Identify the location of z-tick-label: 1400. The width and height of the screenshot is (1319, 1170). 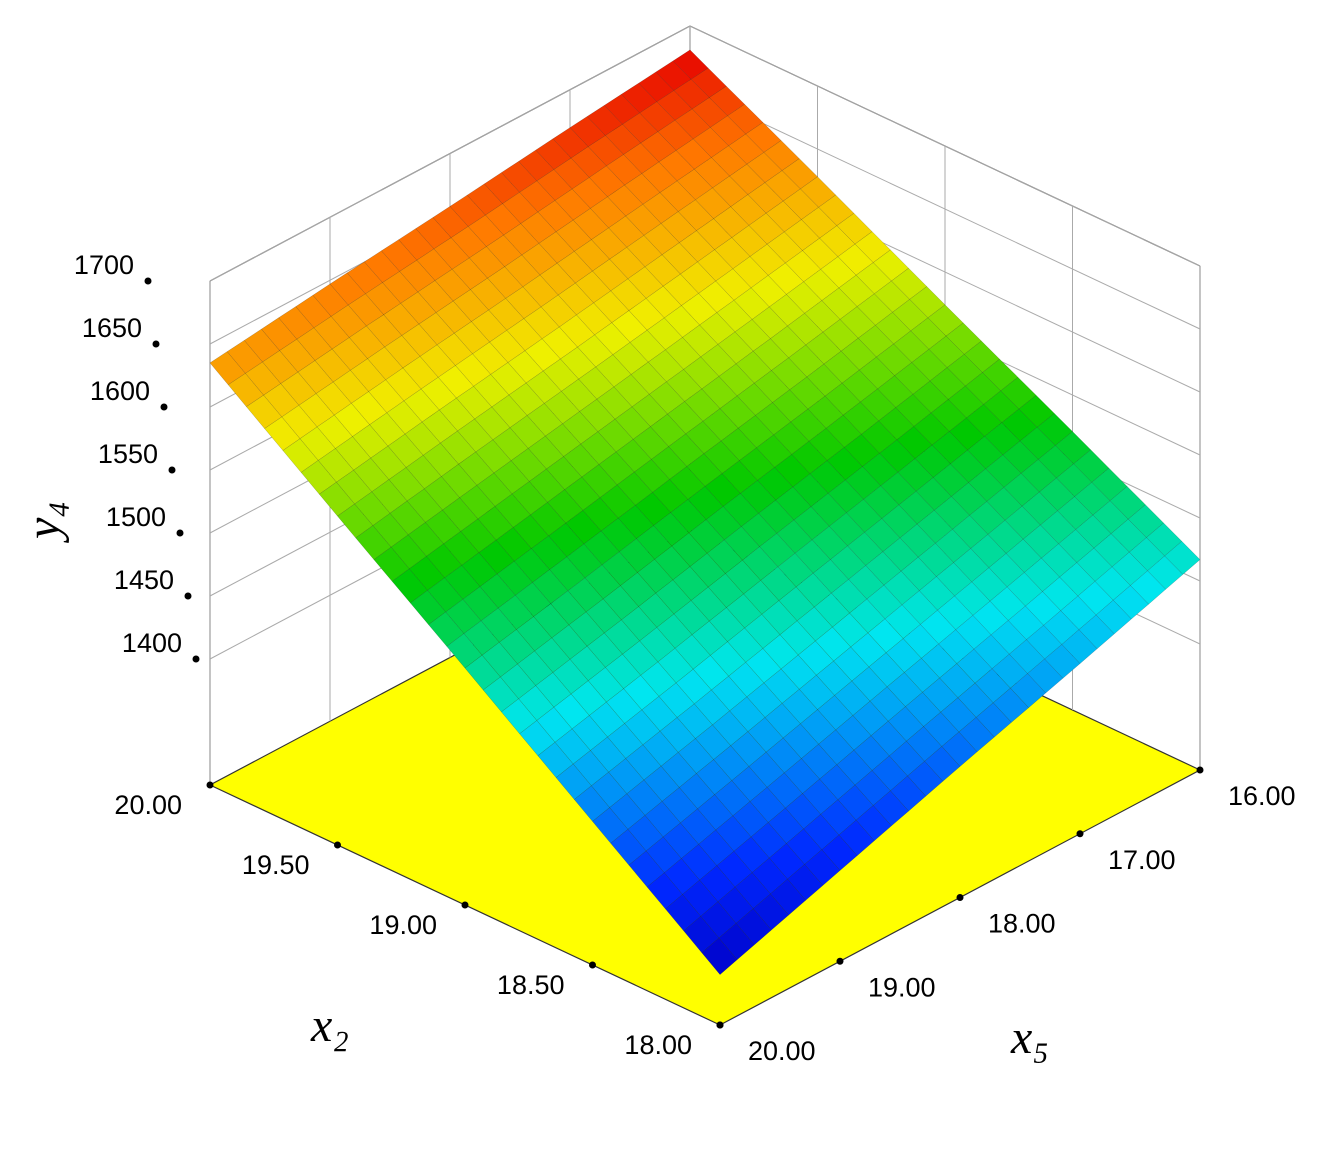
(152, 643).